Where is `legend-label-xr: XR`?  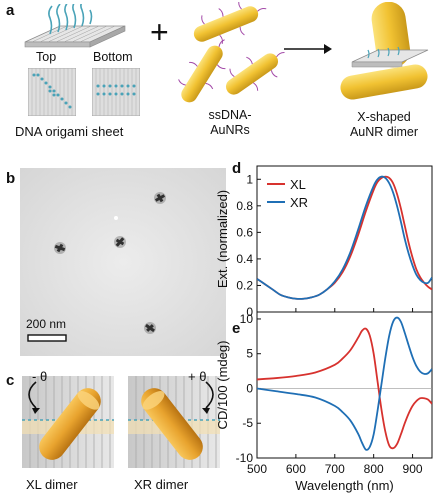
legend-label-xr: XR is located at coordinates (299, 202).